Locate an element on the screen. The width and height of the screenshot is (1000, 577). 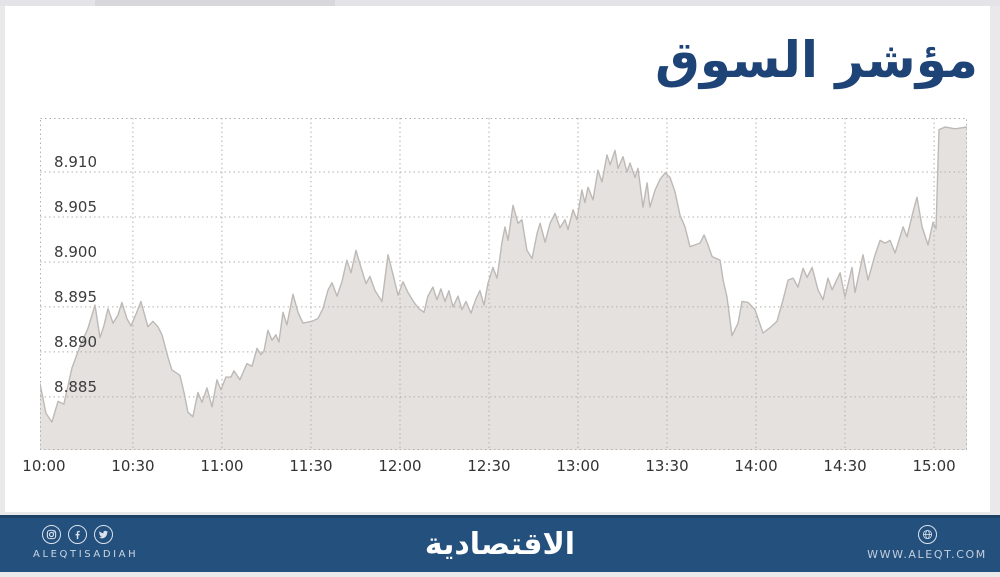
page-title: مؤشر السوق is located at coordinates (816, 60).